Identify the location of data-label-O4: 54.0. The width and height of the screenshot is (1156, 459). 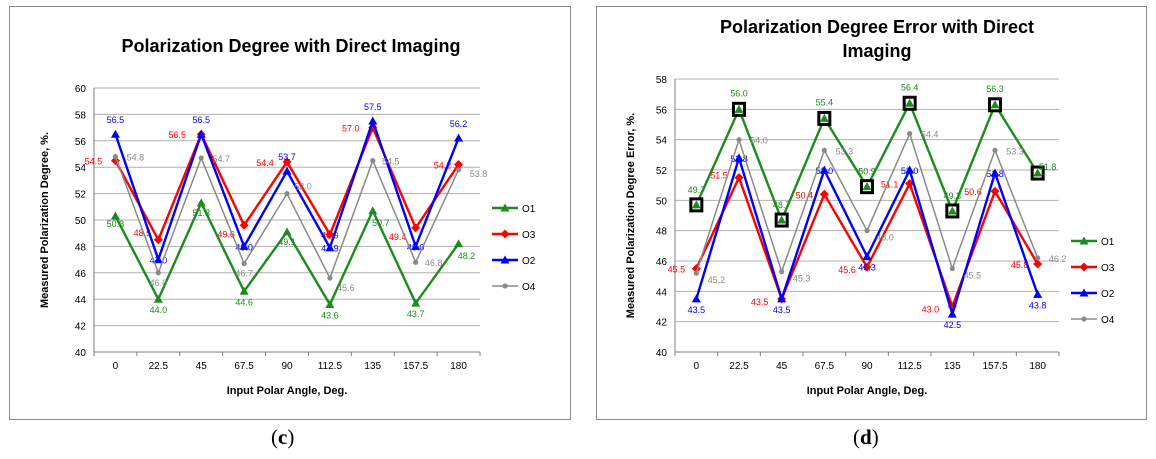
(759, 141).